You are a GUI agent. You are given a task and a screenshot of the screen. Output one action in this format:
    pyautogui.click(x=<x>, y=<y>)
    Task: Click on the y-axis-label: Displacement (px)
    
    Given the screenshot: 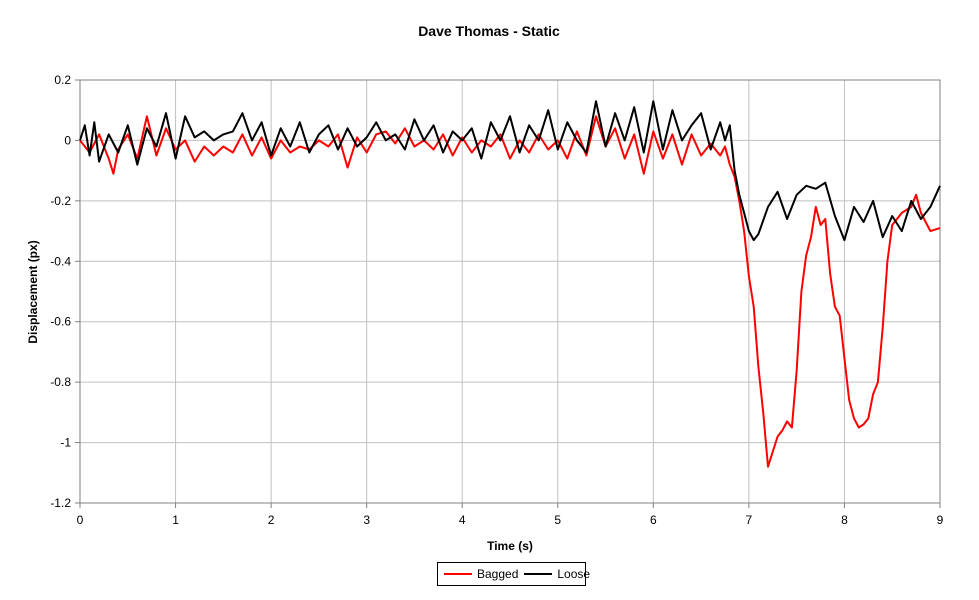 What is the action you would take?
    pyautogui.click(x=33, y=291)
    